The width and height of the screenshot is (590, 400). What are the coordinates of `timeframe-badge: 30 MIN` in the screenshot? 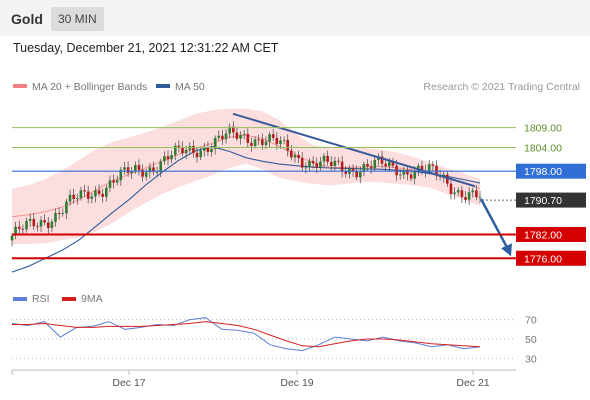 It's located at (77, 19).